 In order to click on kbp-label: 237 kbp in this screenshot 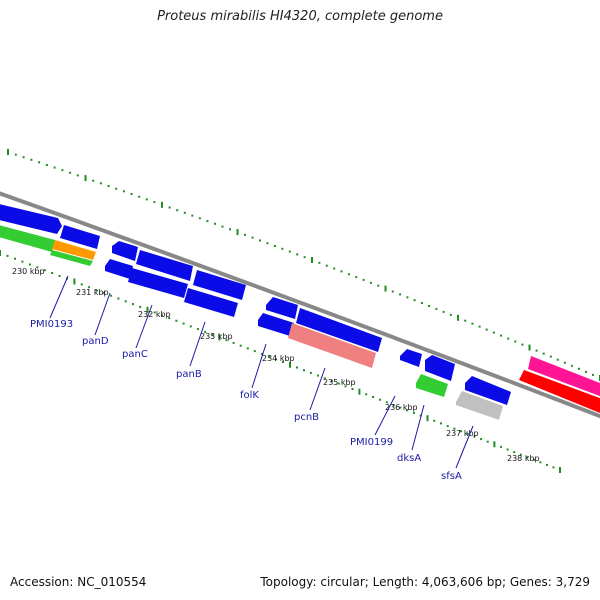, I will do `click(462, 433)`.